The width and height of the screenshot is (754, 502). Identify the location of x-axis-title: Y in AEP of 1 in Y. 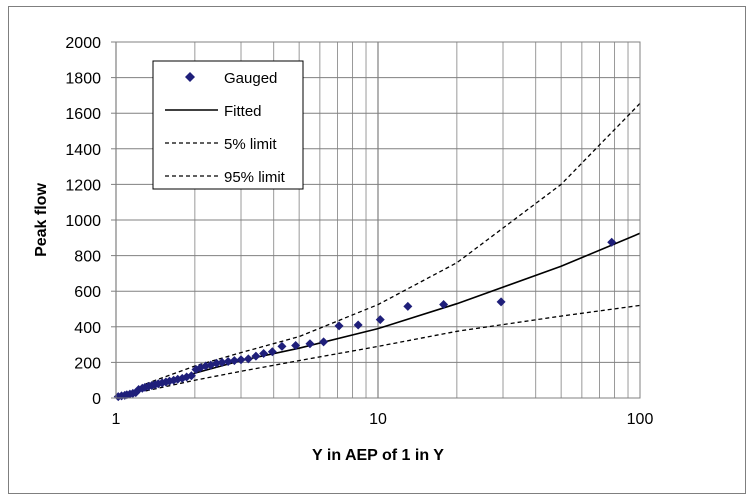
(378, 455).